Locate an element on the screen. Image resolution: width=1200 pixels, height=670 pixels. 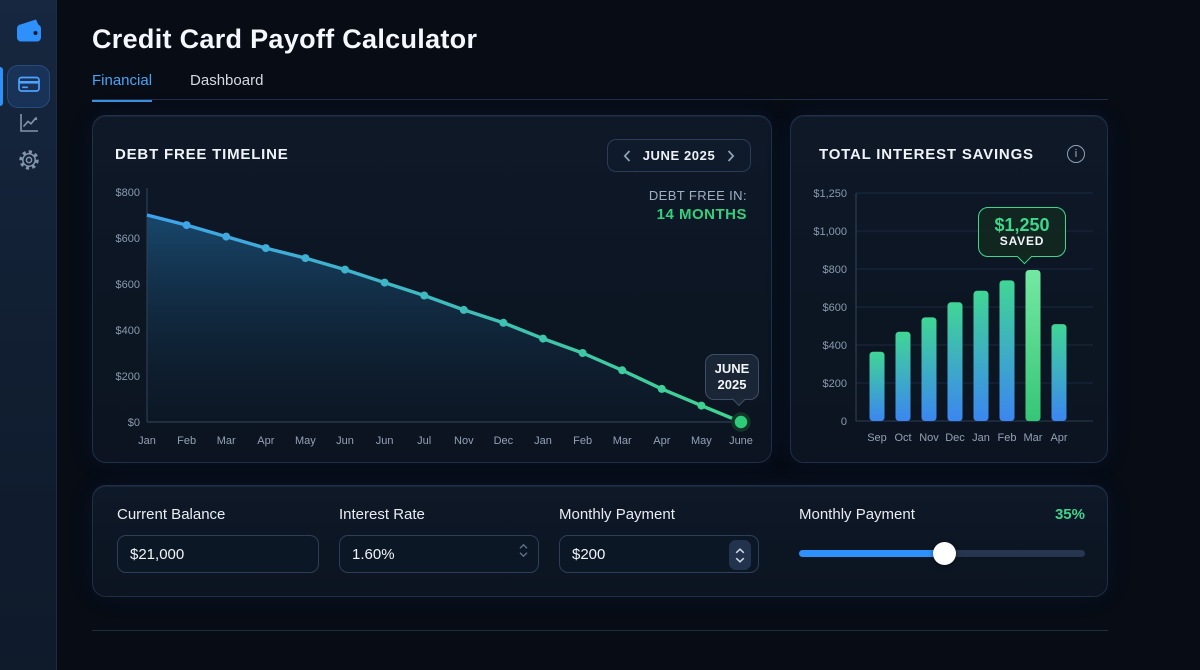
savings-callout: $1,250 SAVED is located at coordinates (1022, 232).